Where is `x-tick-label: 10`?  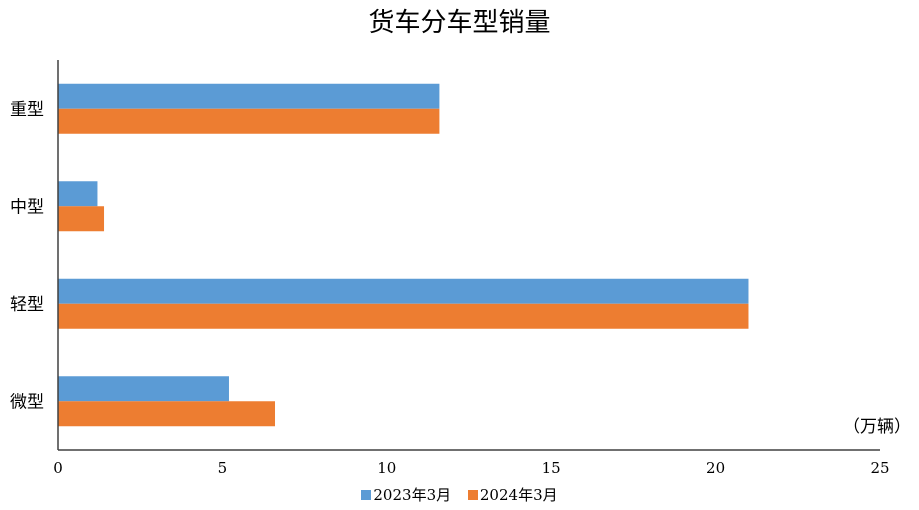 x-tick-label: 10 is located at coordinates (386, 468).